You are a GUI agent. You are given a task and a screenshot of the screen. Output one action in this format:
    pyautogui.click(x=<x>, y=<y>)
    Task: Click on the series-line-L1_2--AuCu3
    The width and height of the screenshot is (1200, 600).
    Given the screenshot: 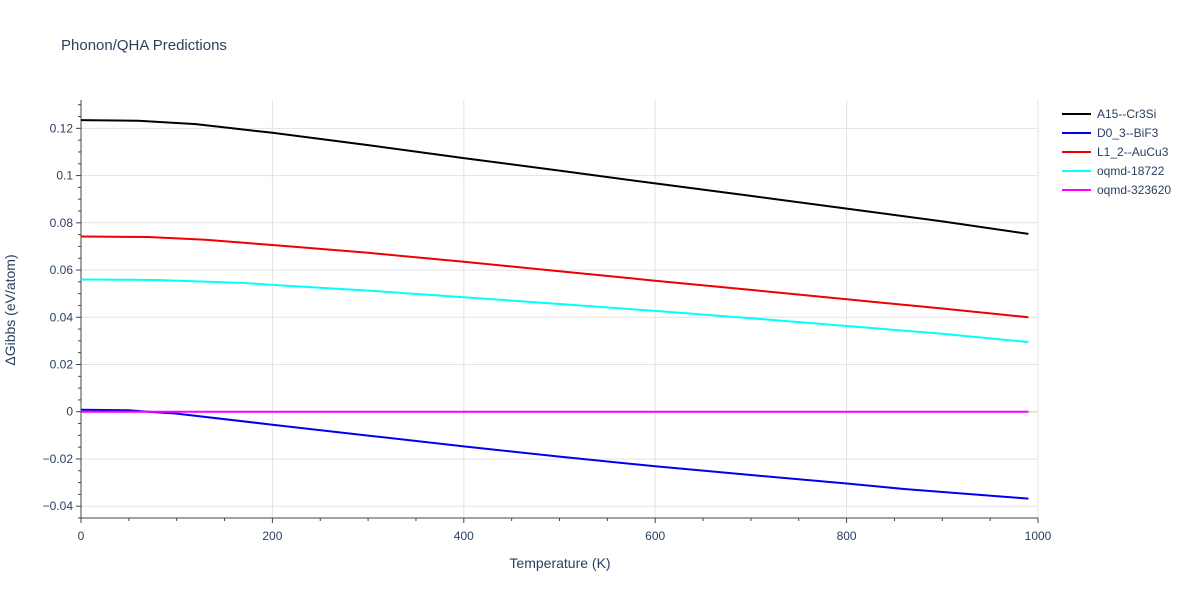 What is the action you would take?
    pyautogui.click(x=554, y=277)
    